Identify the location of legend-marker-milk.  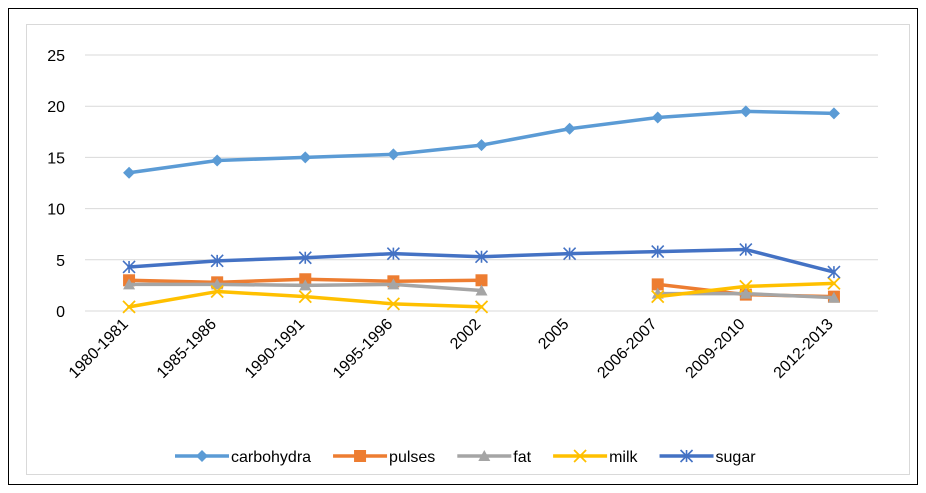
(580, 456).